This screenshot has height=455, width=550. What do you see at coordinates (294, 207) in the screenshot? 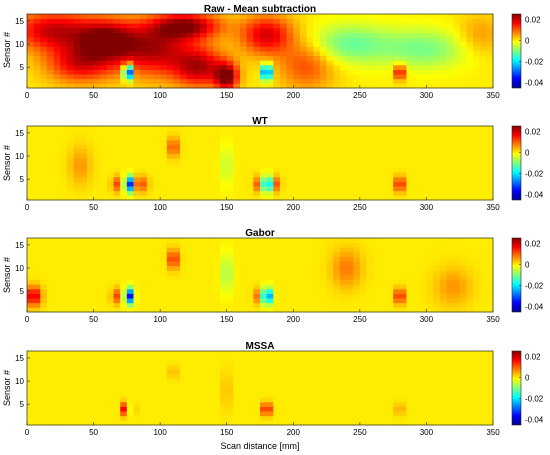
I see `x-tick-label: 200` at bounding box center [294, 207].